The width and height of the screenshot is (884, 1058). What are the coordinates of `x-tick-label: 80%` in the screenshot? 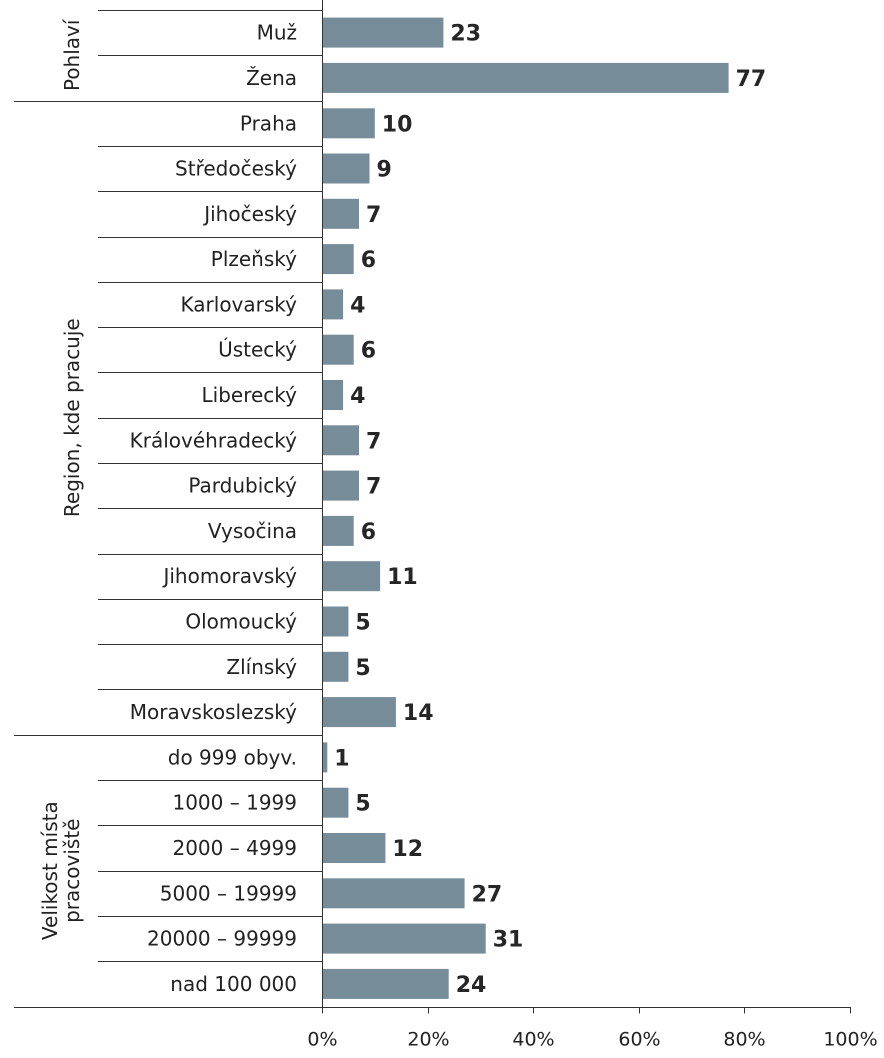 It's located at (744, 1040).